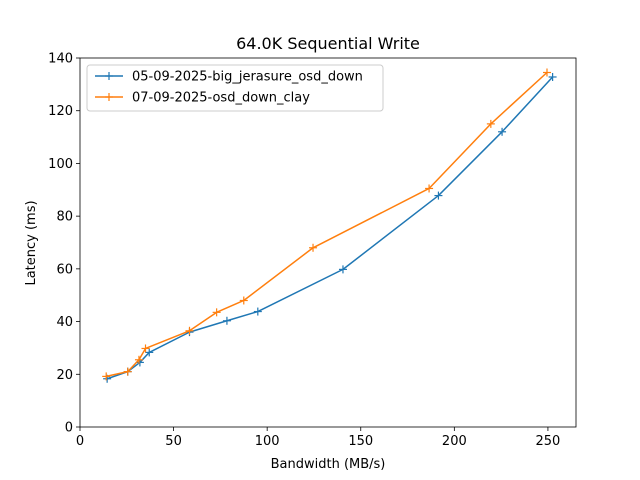  What do you see at coordinates (60, 111) in the screenshot?
I see `y-tick-label: 120` at bounding box center [60, 111].